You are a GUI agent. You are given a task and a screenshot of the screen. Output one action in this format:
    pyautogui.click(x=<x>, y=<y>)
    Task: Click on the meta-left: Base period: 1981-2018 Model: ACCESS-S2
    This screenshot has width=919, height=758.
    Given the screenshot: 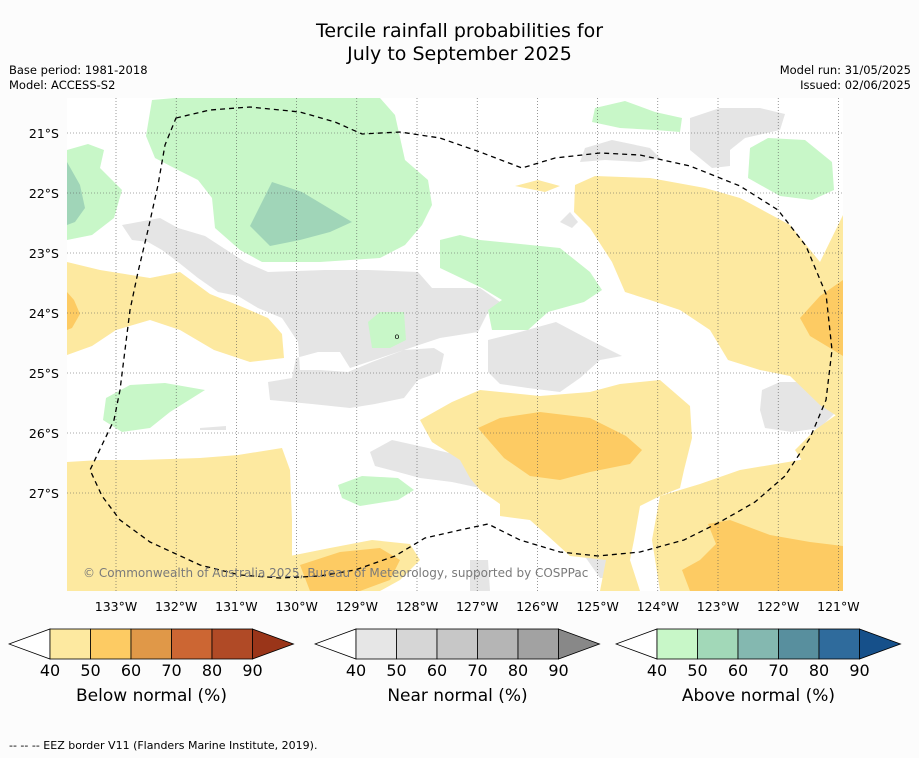 What is the action you would take?
    pyautogui.click(x=78, y=78)
    